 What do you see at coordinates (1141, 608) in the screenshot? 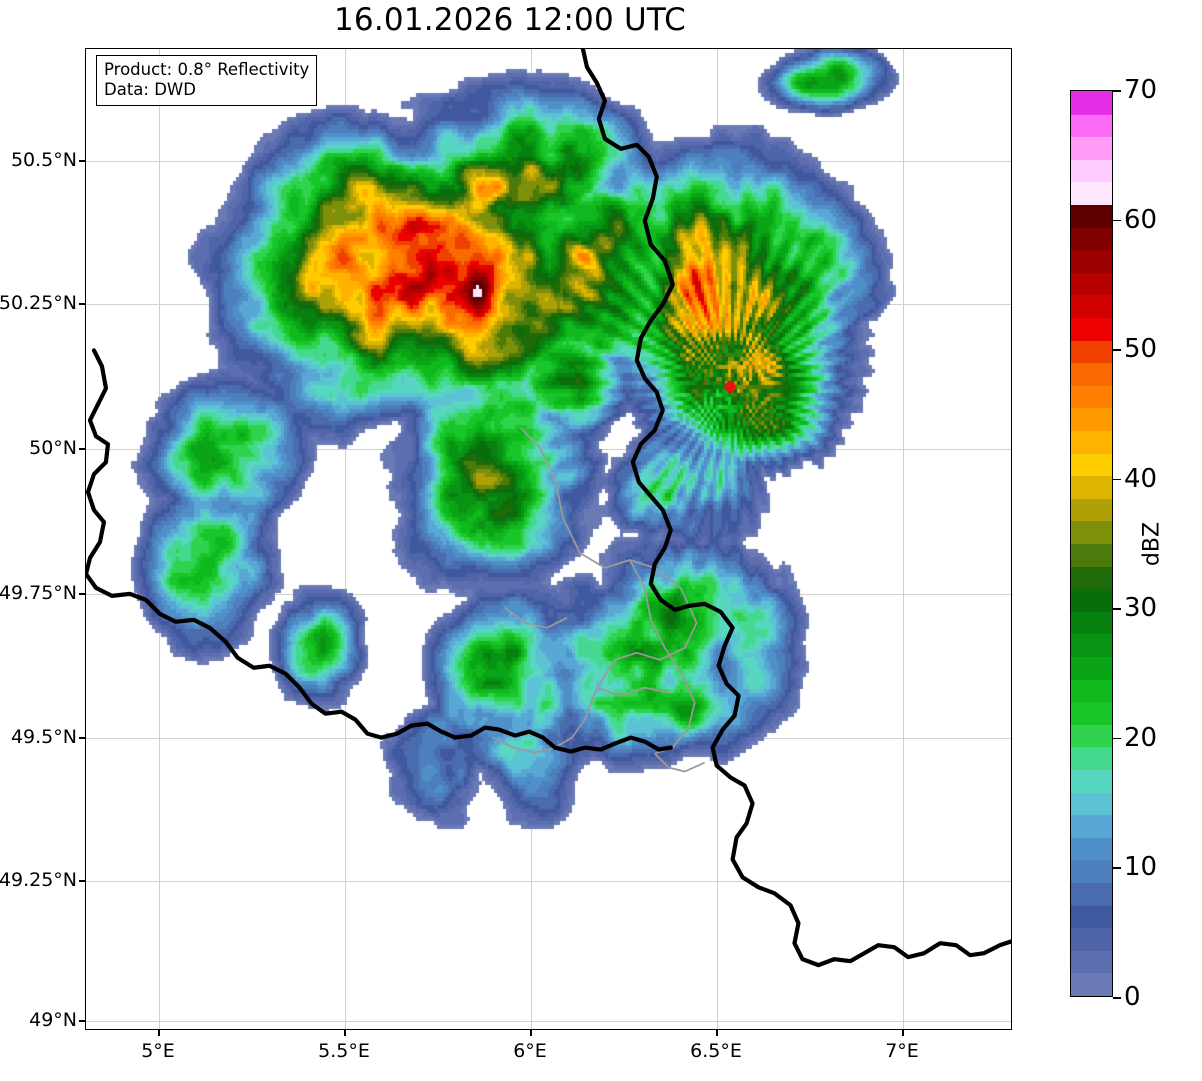
I see `colorbar-tick-label: 30` at bounding box center [1141, 608].